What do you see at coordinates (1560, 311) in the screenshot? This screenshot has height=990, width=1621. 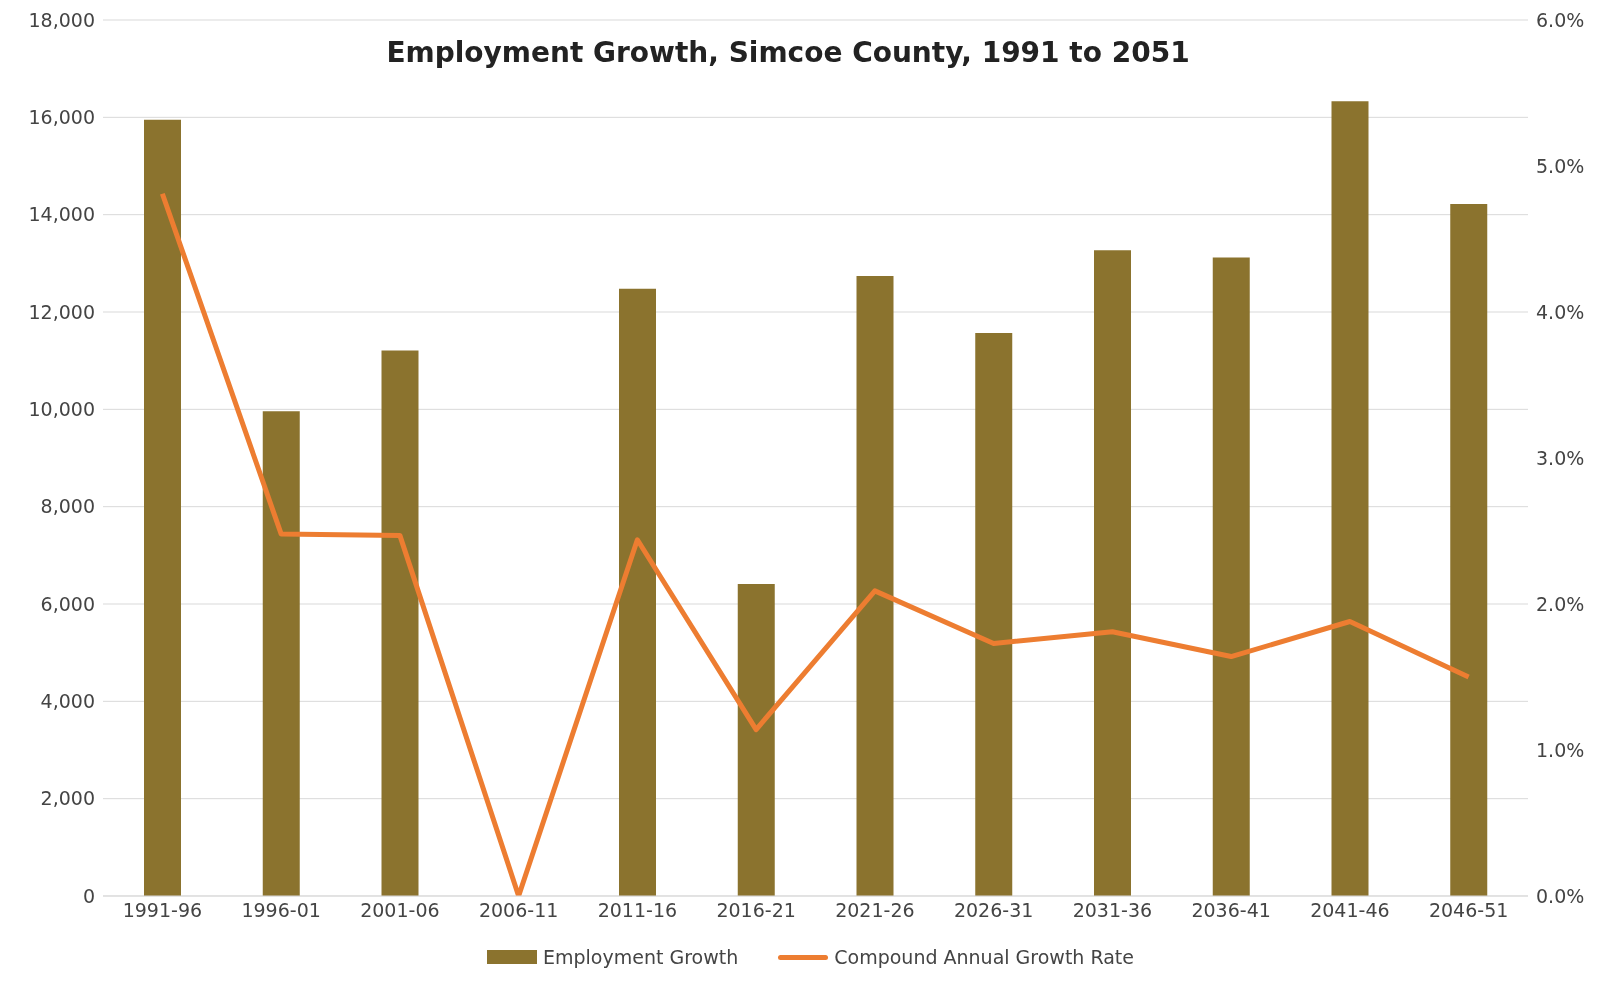 I see `y2-tick-label: 4.0%` at bounding box center [1560, 311].